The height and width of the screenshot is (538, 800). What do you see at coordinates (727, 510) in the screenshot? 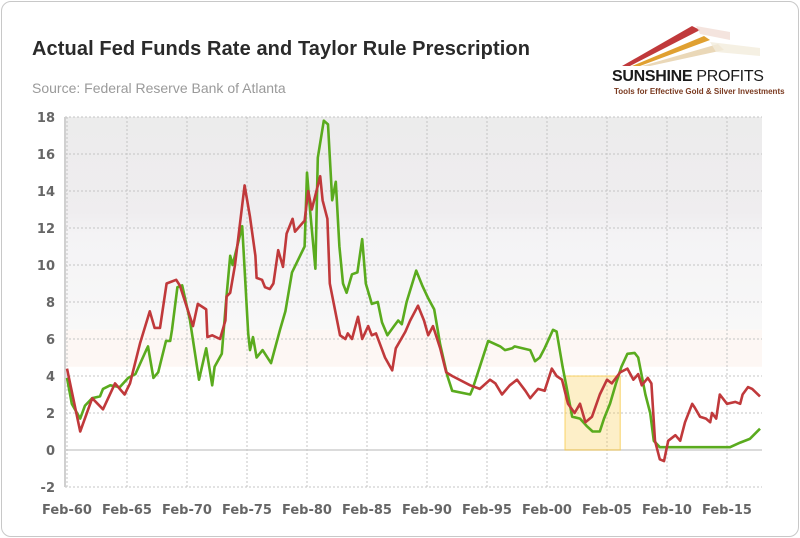
I see `x-tick-label: Feb-15` at bounding box center [727, 510].